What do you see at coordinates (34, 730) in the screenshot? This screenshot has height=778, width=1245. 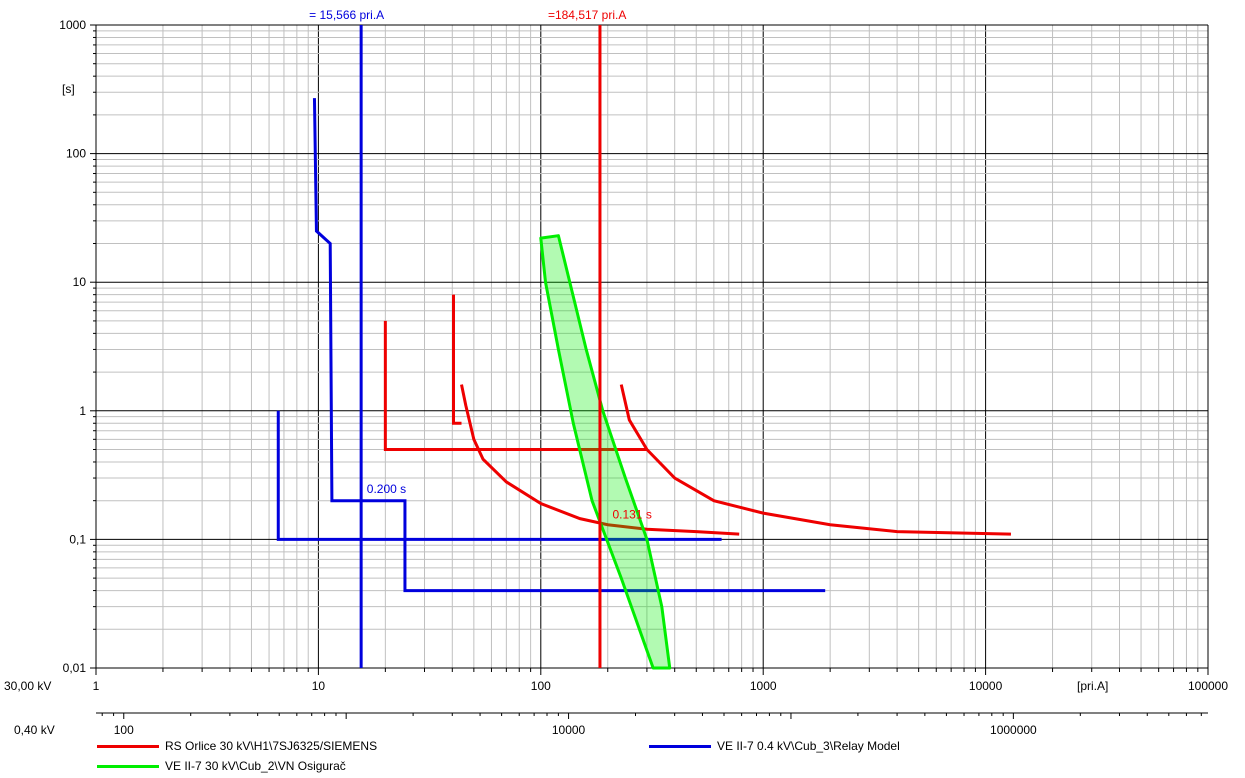 I see `voltage-scale-label-04kv: 0,40 kV` at bounding box center [34, 730].